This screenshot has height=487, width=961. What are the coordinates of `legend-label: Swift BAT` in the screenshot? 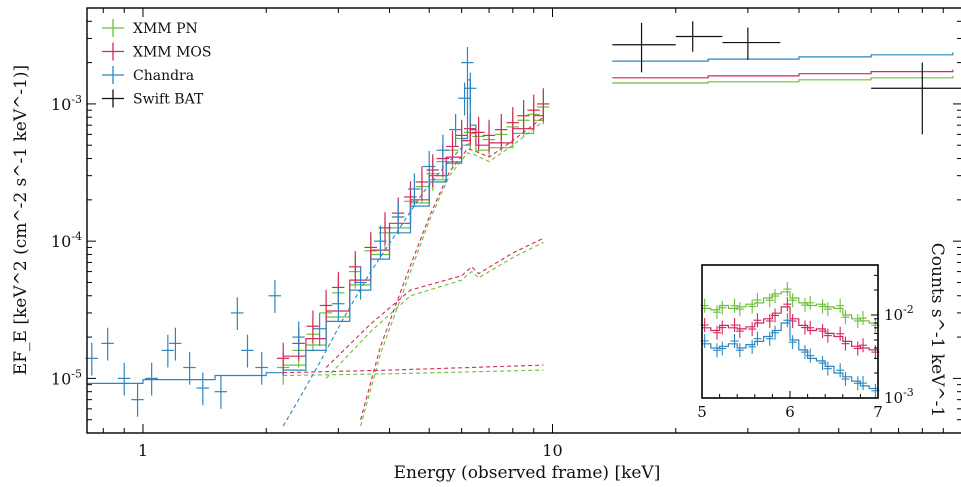 It's located at (168, 100).